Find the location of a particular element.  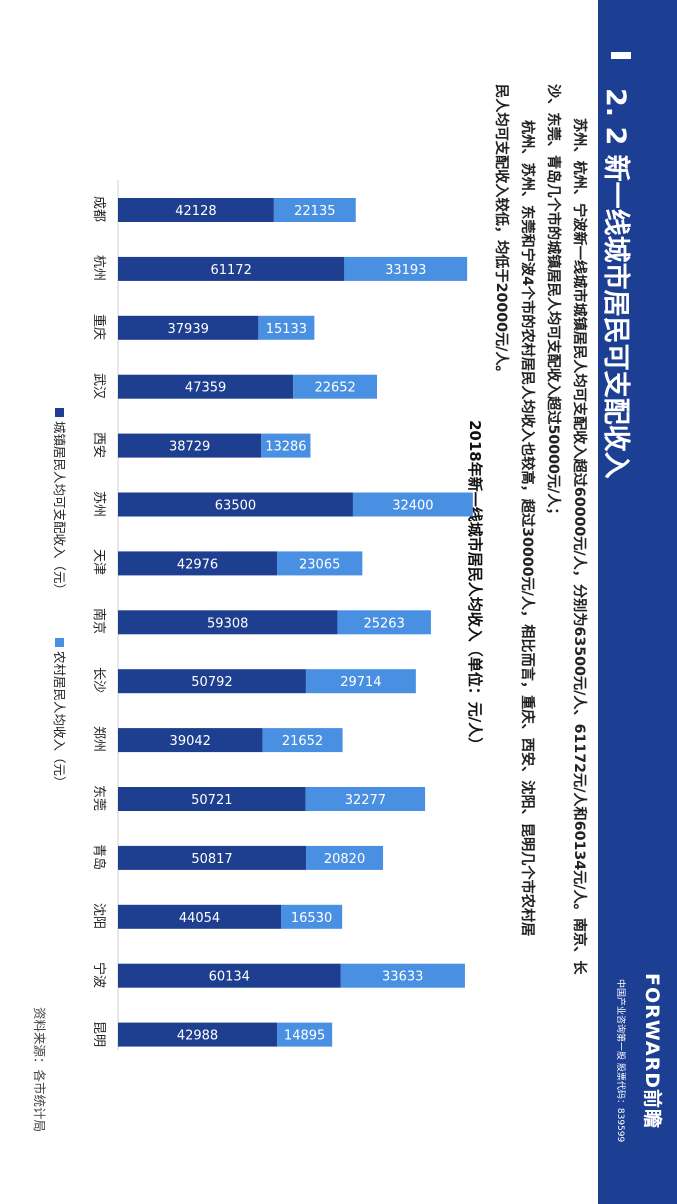

rural-value-label-7: 23065 is located at coordinates (319, 564).